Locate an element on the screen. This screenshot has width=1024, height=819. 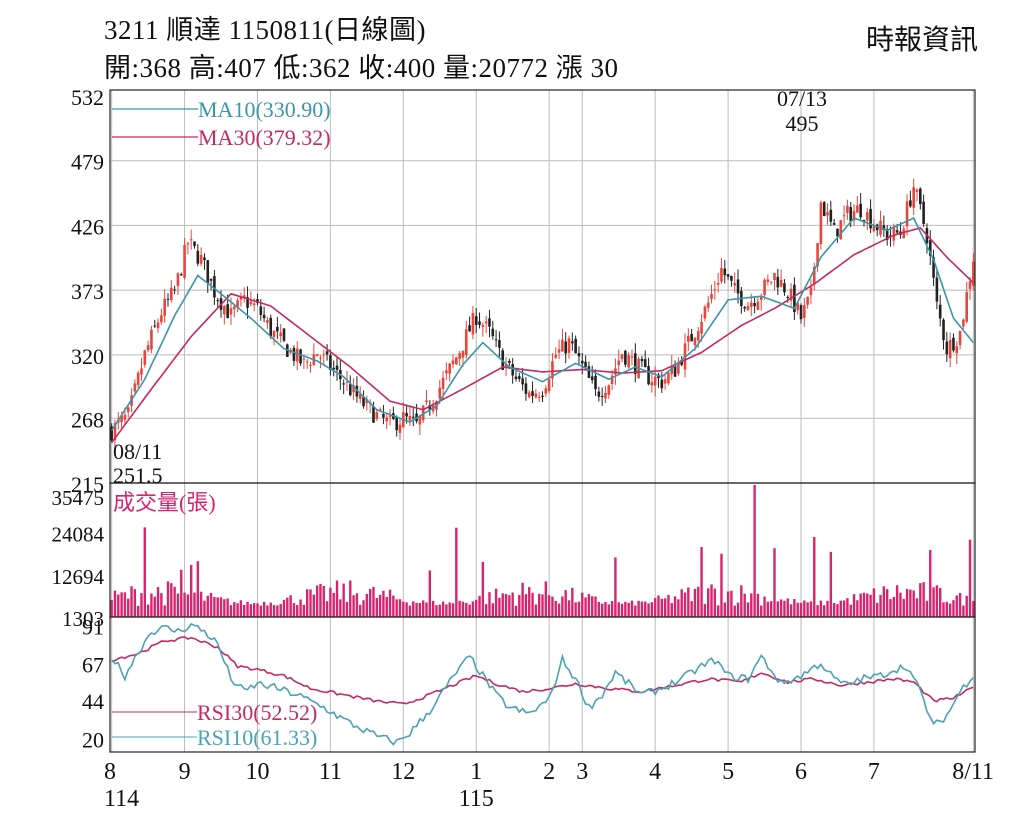
month-tick-label: 6 is located at coordinates (801, 772).